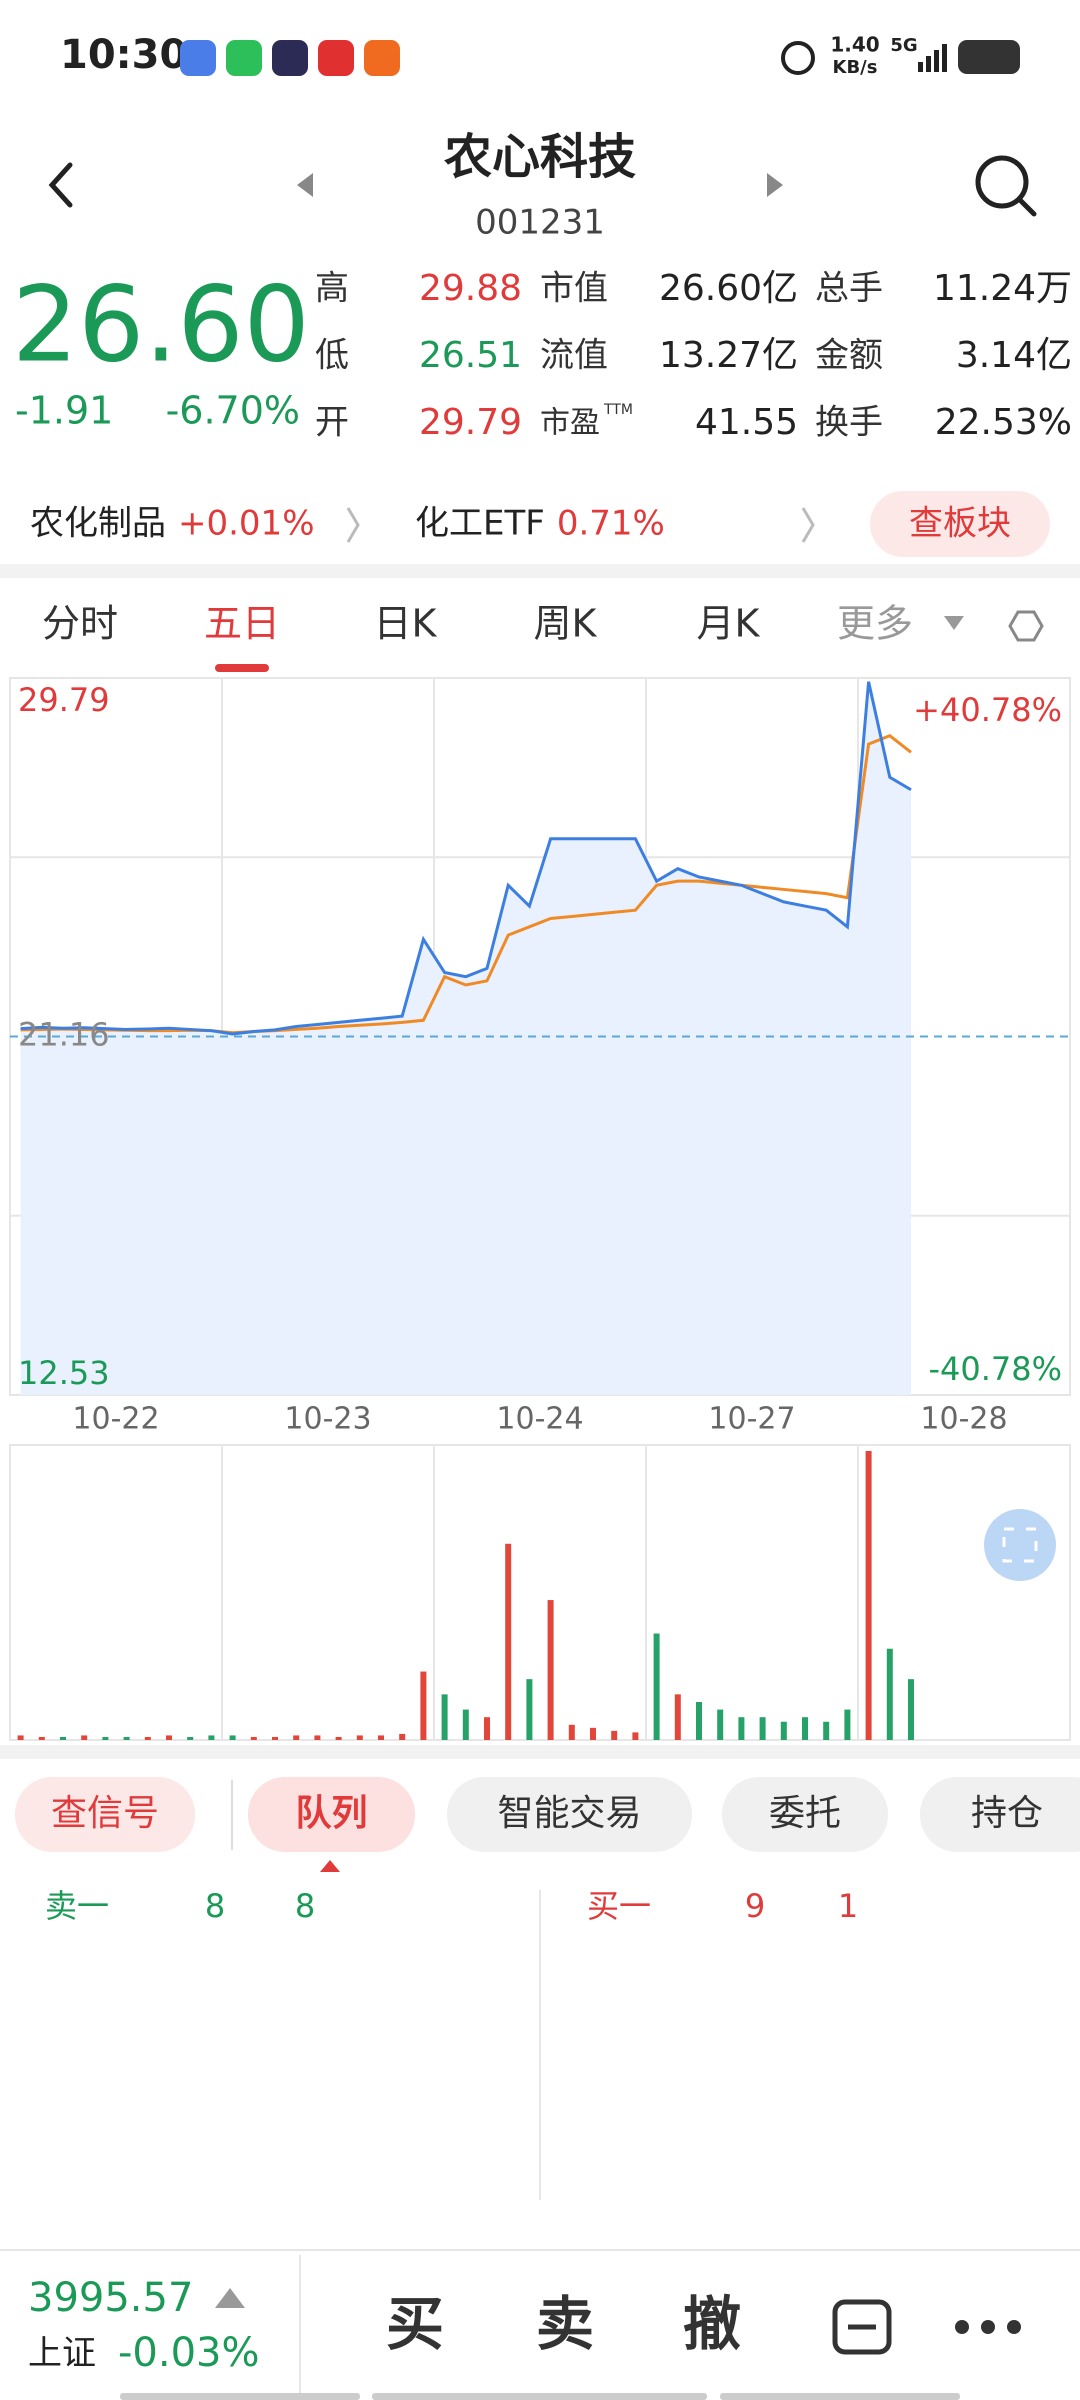 The image size is (1080, 2400). I want to click on sell-button: 卖, so click(565, 2324).